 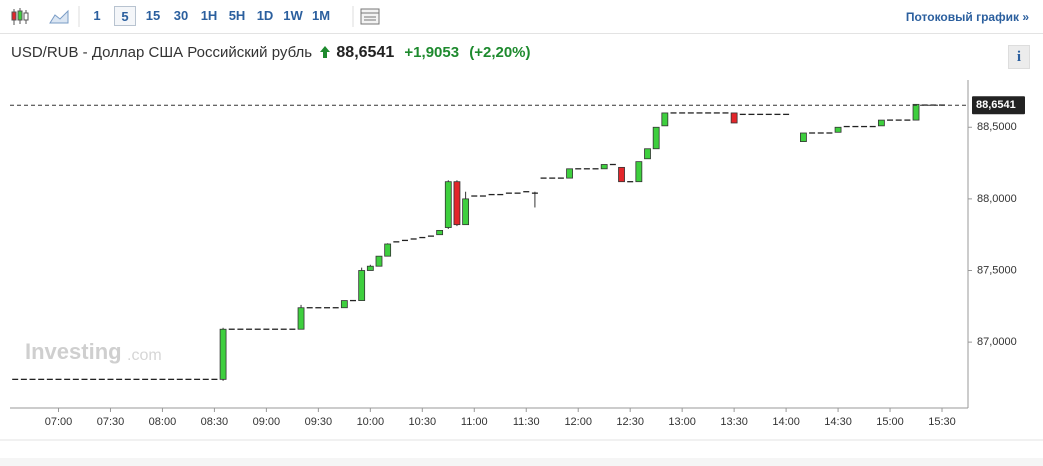 I want to click on interval-button: 1M, so click(x=321, y=15).